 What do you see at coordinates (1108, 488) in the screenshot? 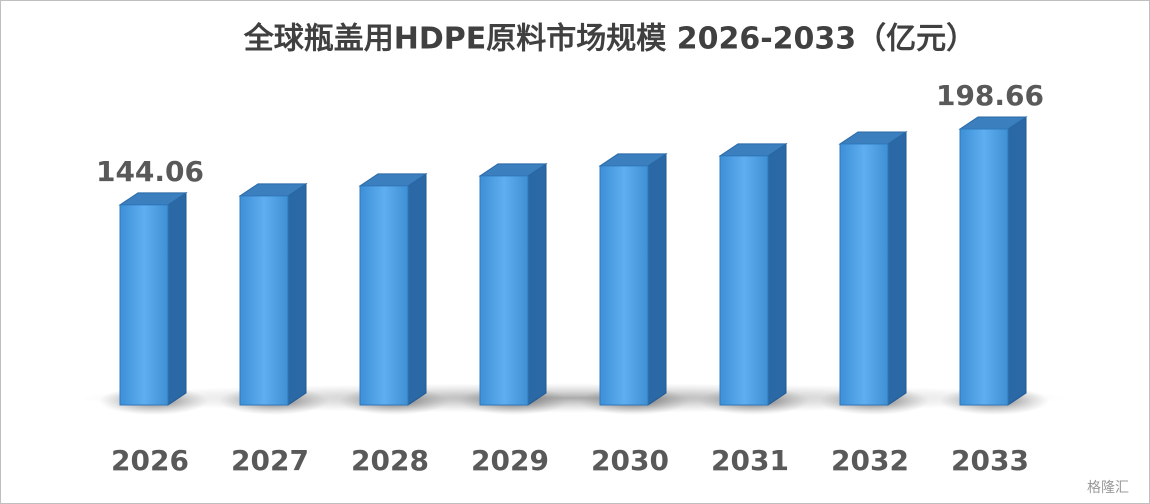
I see `watermark: 格隆汇` at bounding box center [1108, 488].